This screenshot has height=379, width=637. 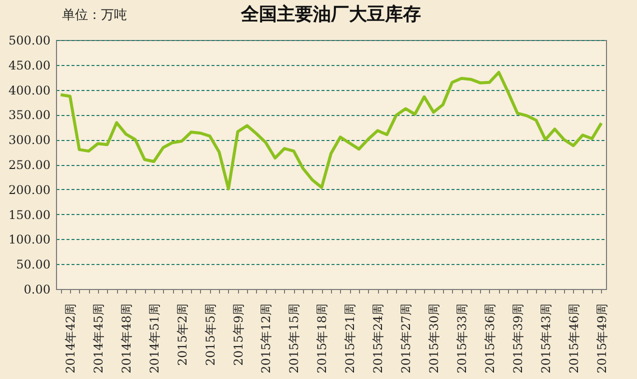 What do you see at coordinates (126, 339) in the screenshot?
I see `x-tick-label: 2014年48周` at bounding box center [126, 339].